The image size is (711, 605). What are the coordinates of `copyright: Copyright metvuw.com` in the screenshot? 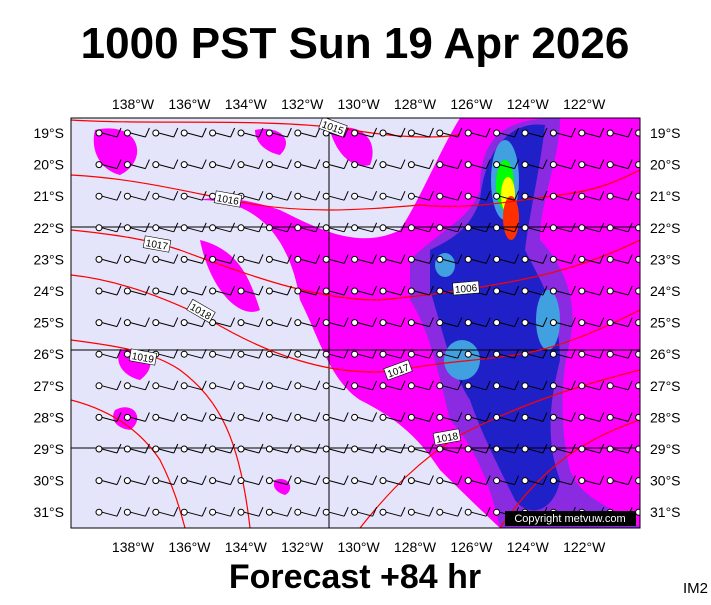 It's located at (569, 519).